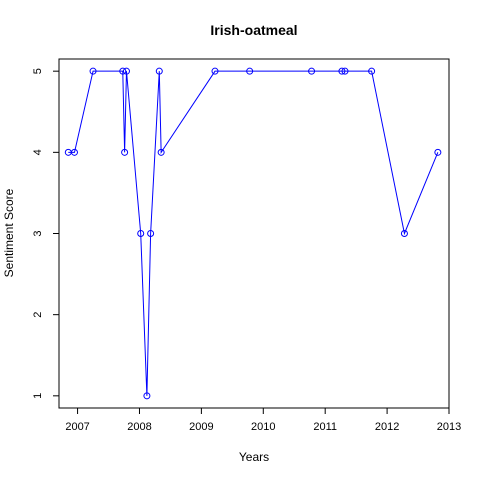 The width and height of the screenshot is (480, 480). Describe the element at coordinates (38, 152) in the screenshot. I see `y-tick-label: 4` at that location.